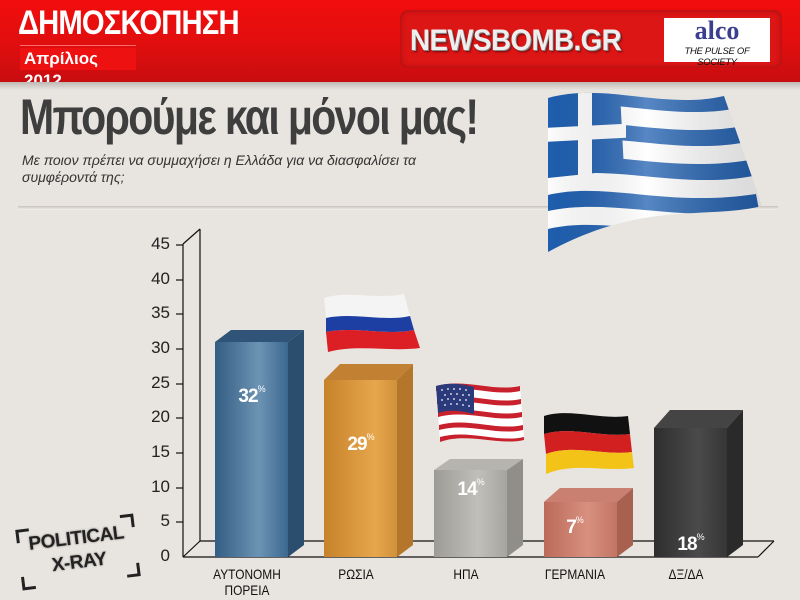 The image size is (800, 600). What do you see at coordinates (356, 574) in the screenshot?
I see `x-label-russia: ΡΩΣΙΑ` at bounding box center [356, 574].